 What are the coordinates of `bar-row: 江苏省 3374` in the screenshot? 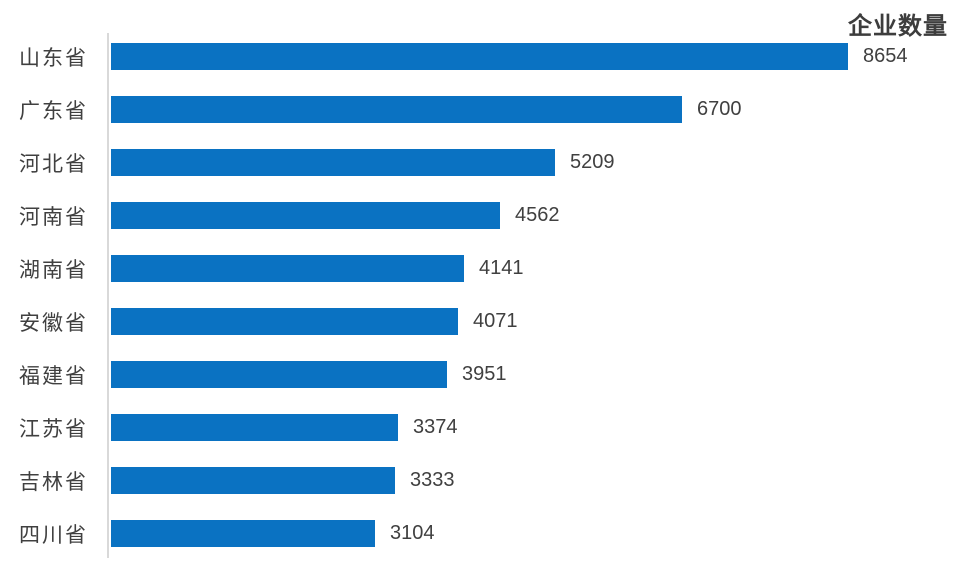 It's located at (479, 427).